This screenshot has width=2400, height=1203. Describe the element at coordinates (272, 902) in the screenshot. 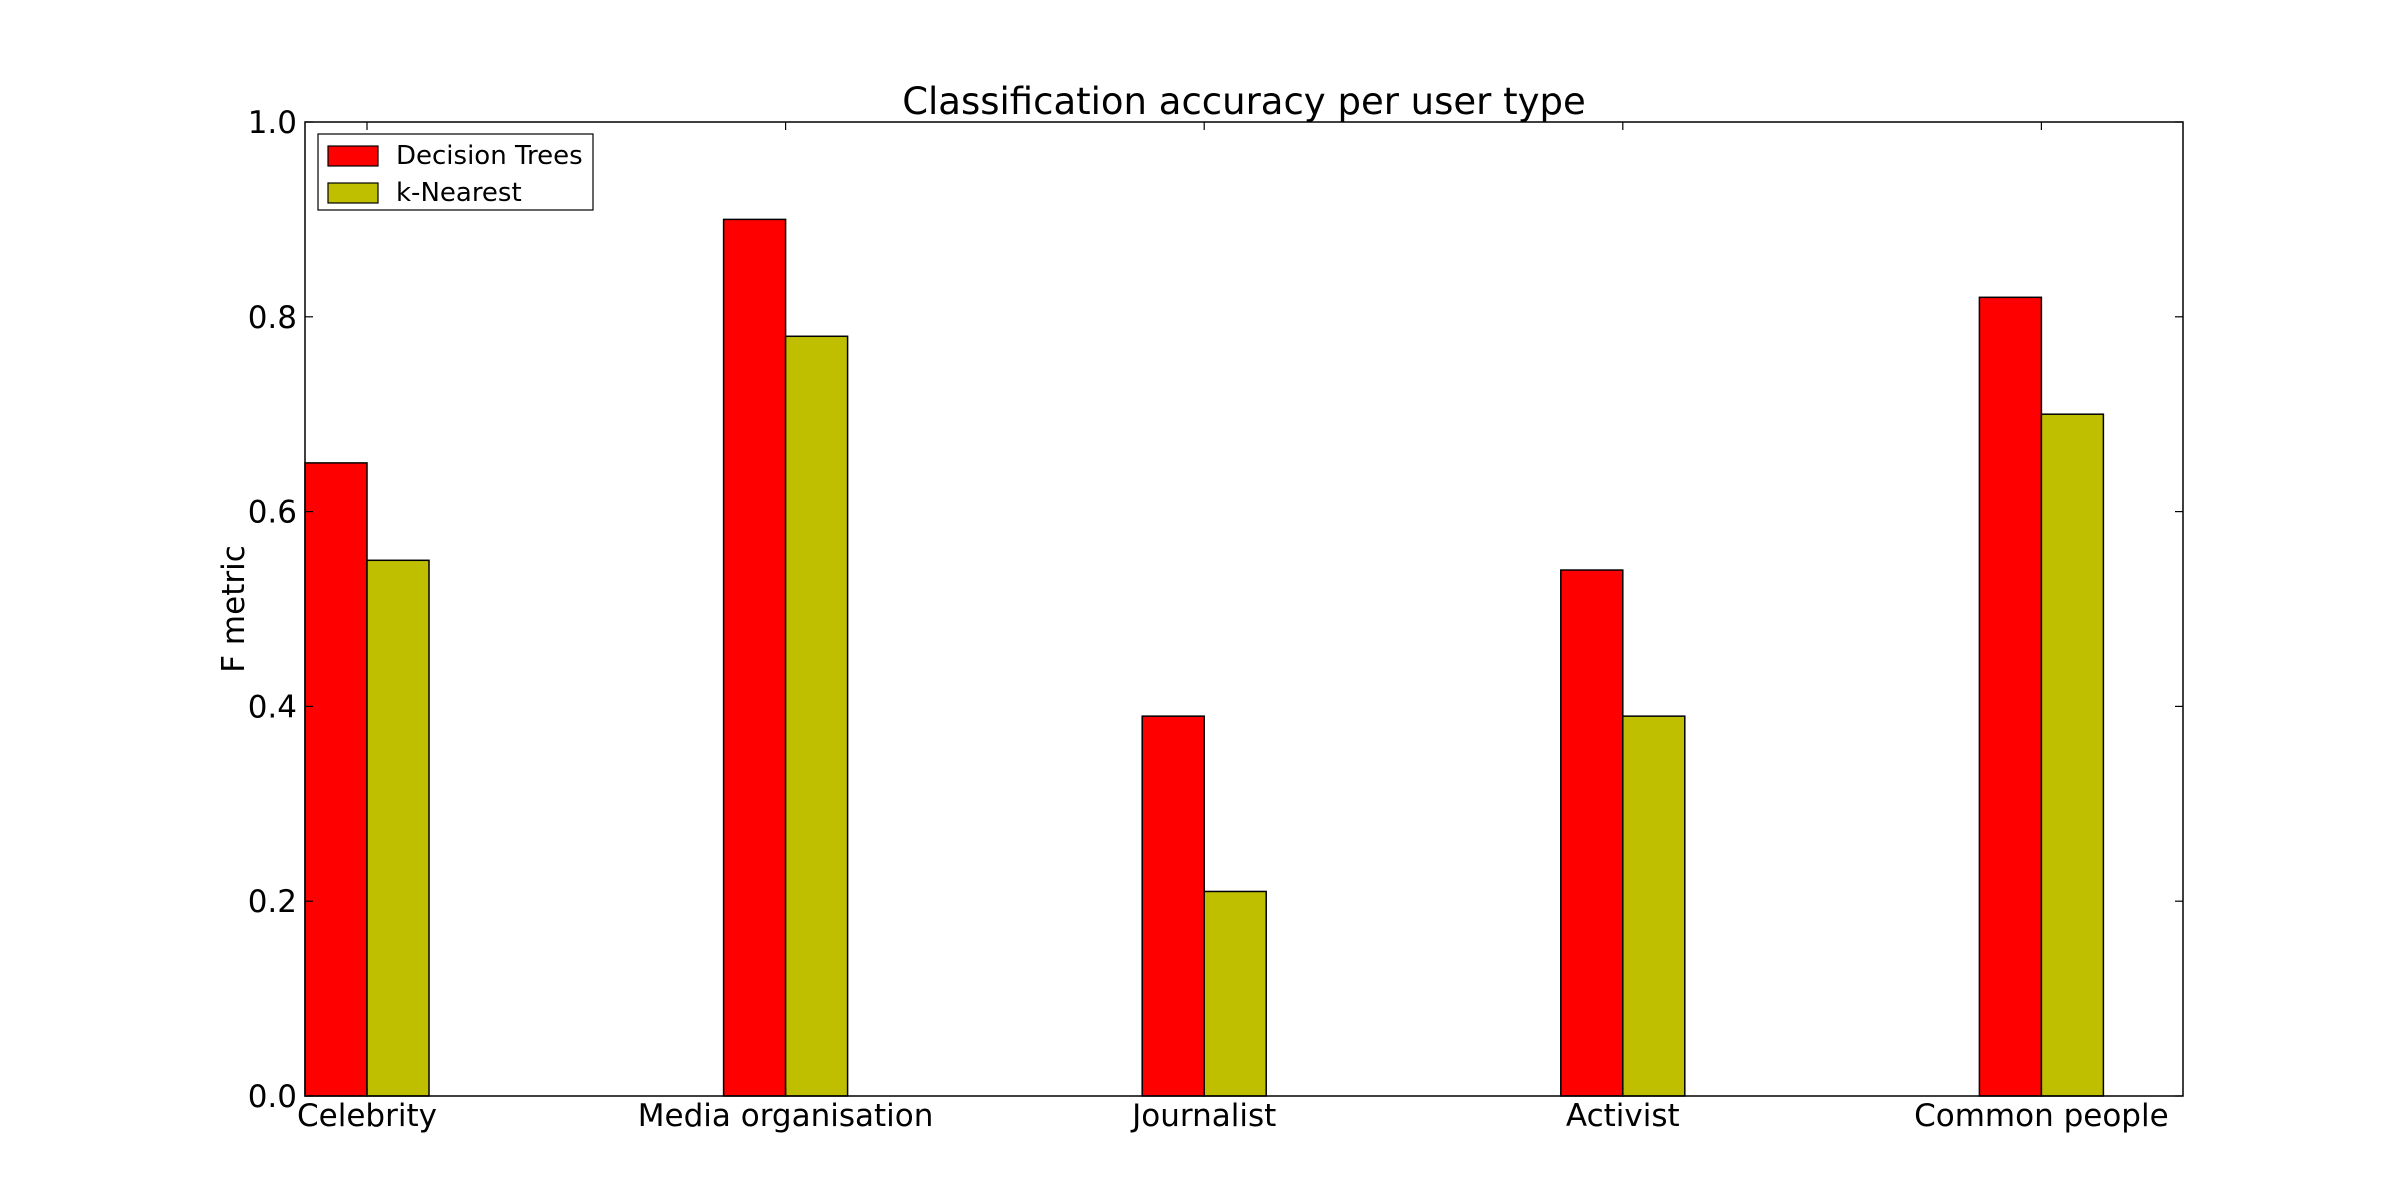

I see `y-tick-label: 0.2` at that location.